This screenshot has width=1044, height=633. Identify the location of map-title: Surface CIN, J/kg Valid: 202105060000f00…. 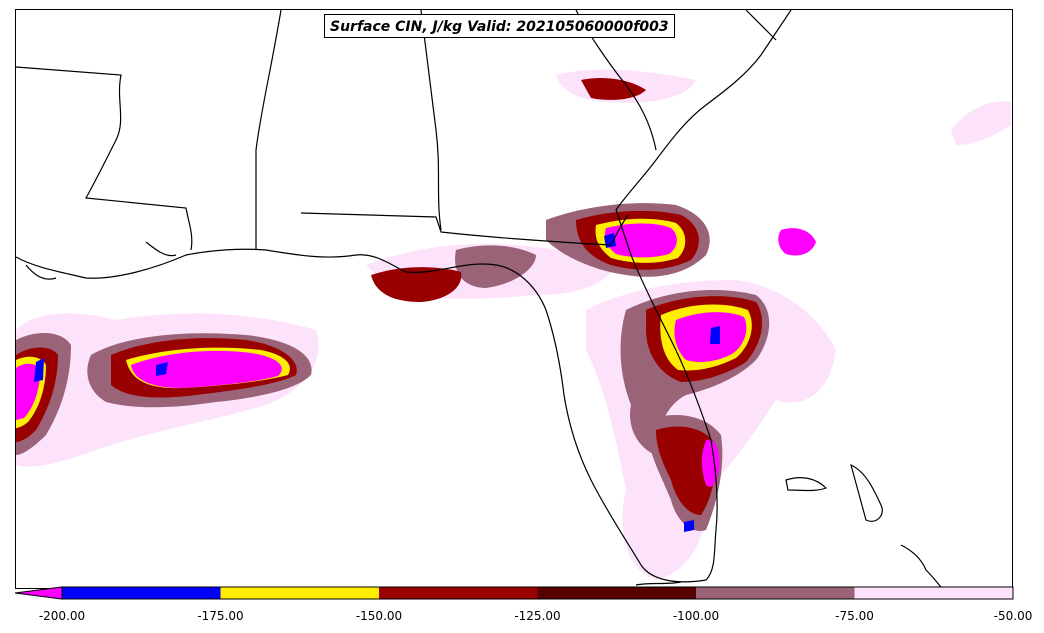
(499, 26).